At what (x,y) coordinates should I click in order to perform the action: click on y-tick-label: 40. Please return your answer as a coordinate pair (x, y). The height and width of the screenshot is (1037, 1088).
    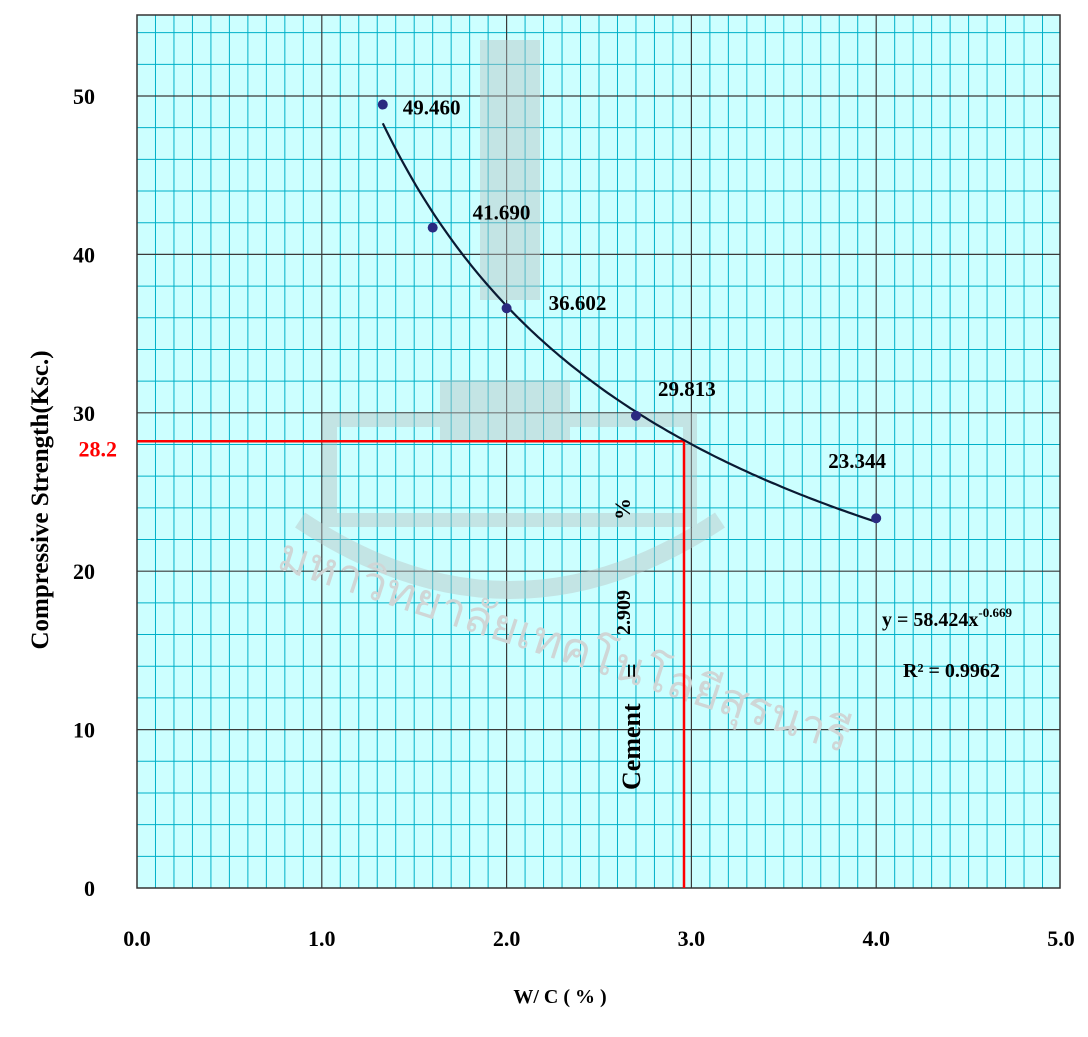
    Looking at the image, I should click on (84, 254).